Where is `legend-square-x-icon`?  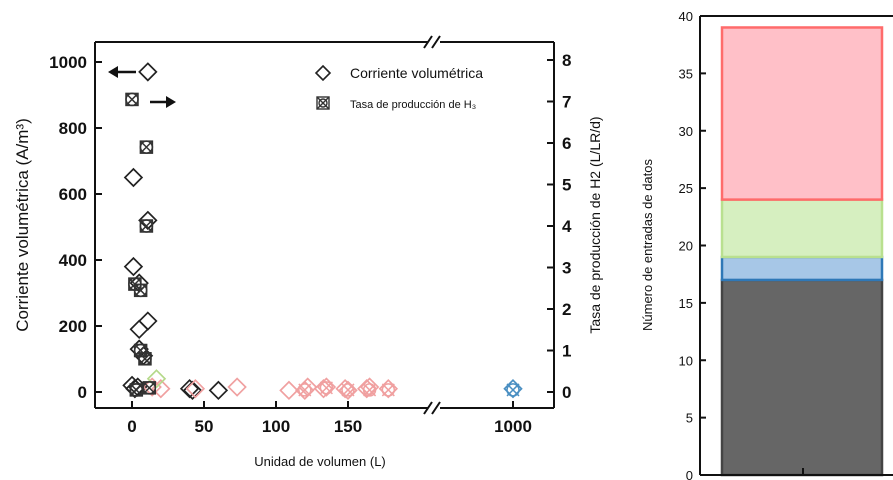
legend-square-x-icon is located at coordinates (323, 103).